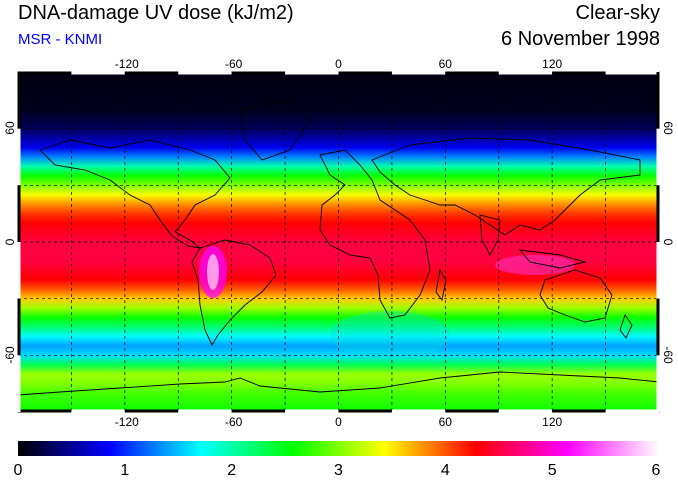 Image resolution: width=678 pixels, height=480 pixels. I want to click on colorbar-tick: 6, so click(656, 470).